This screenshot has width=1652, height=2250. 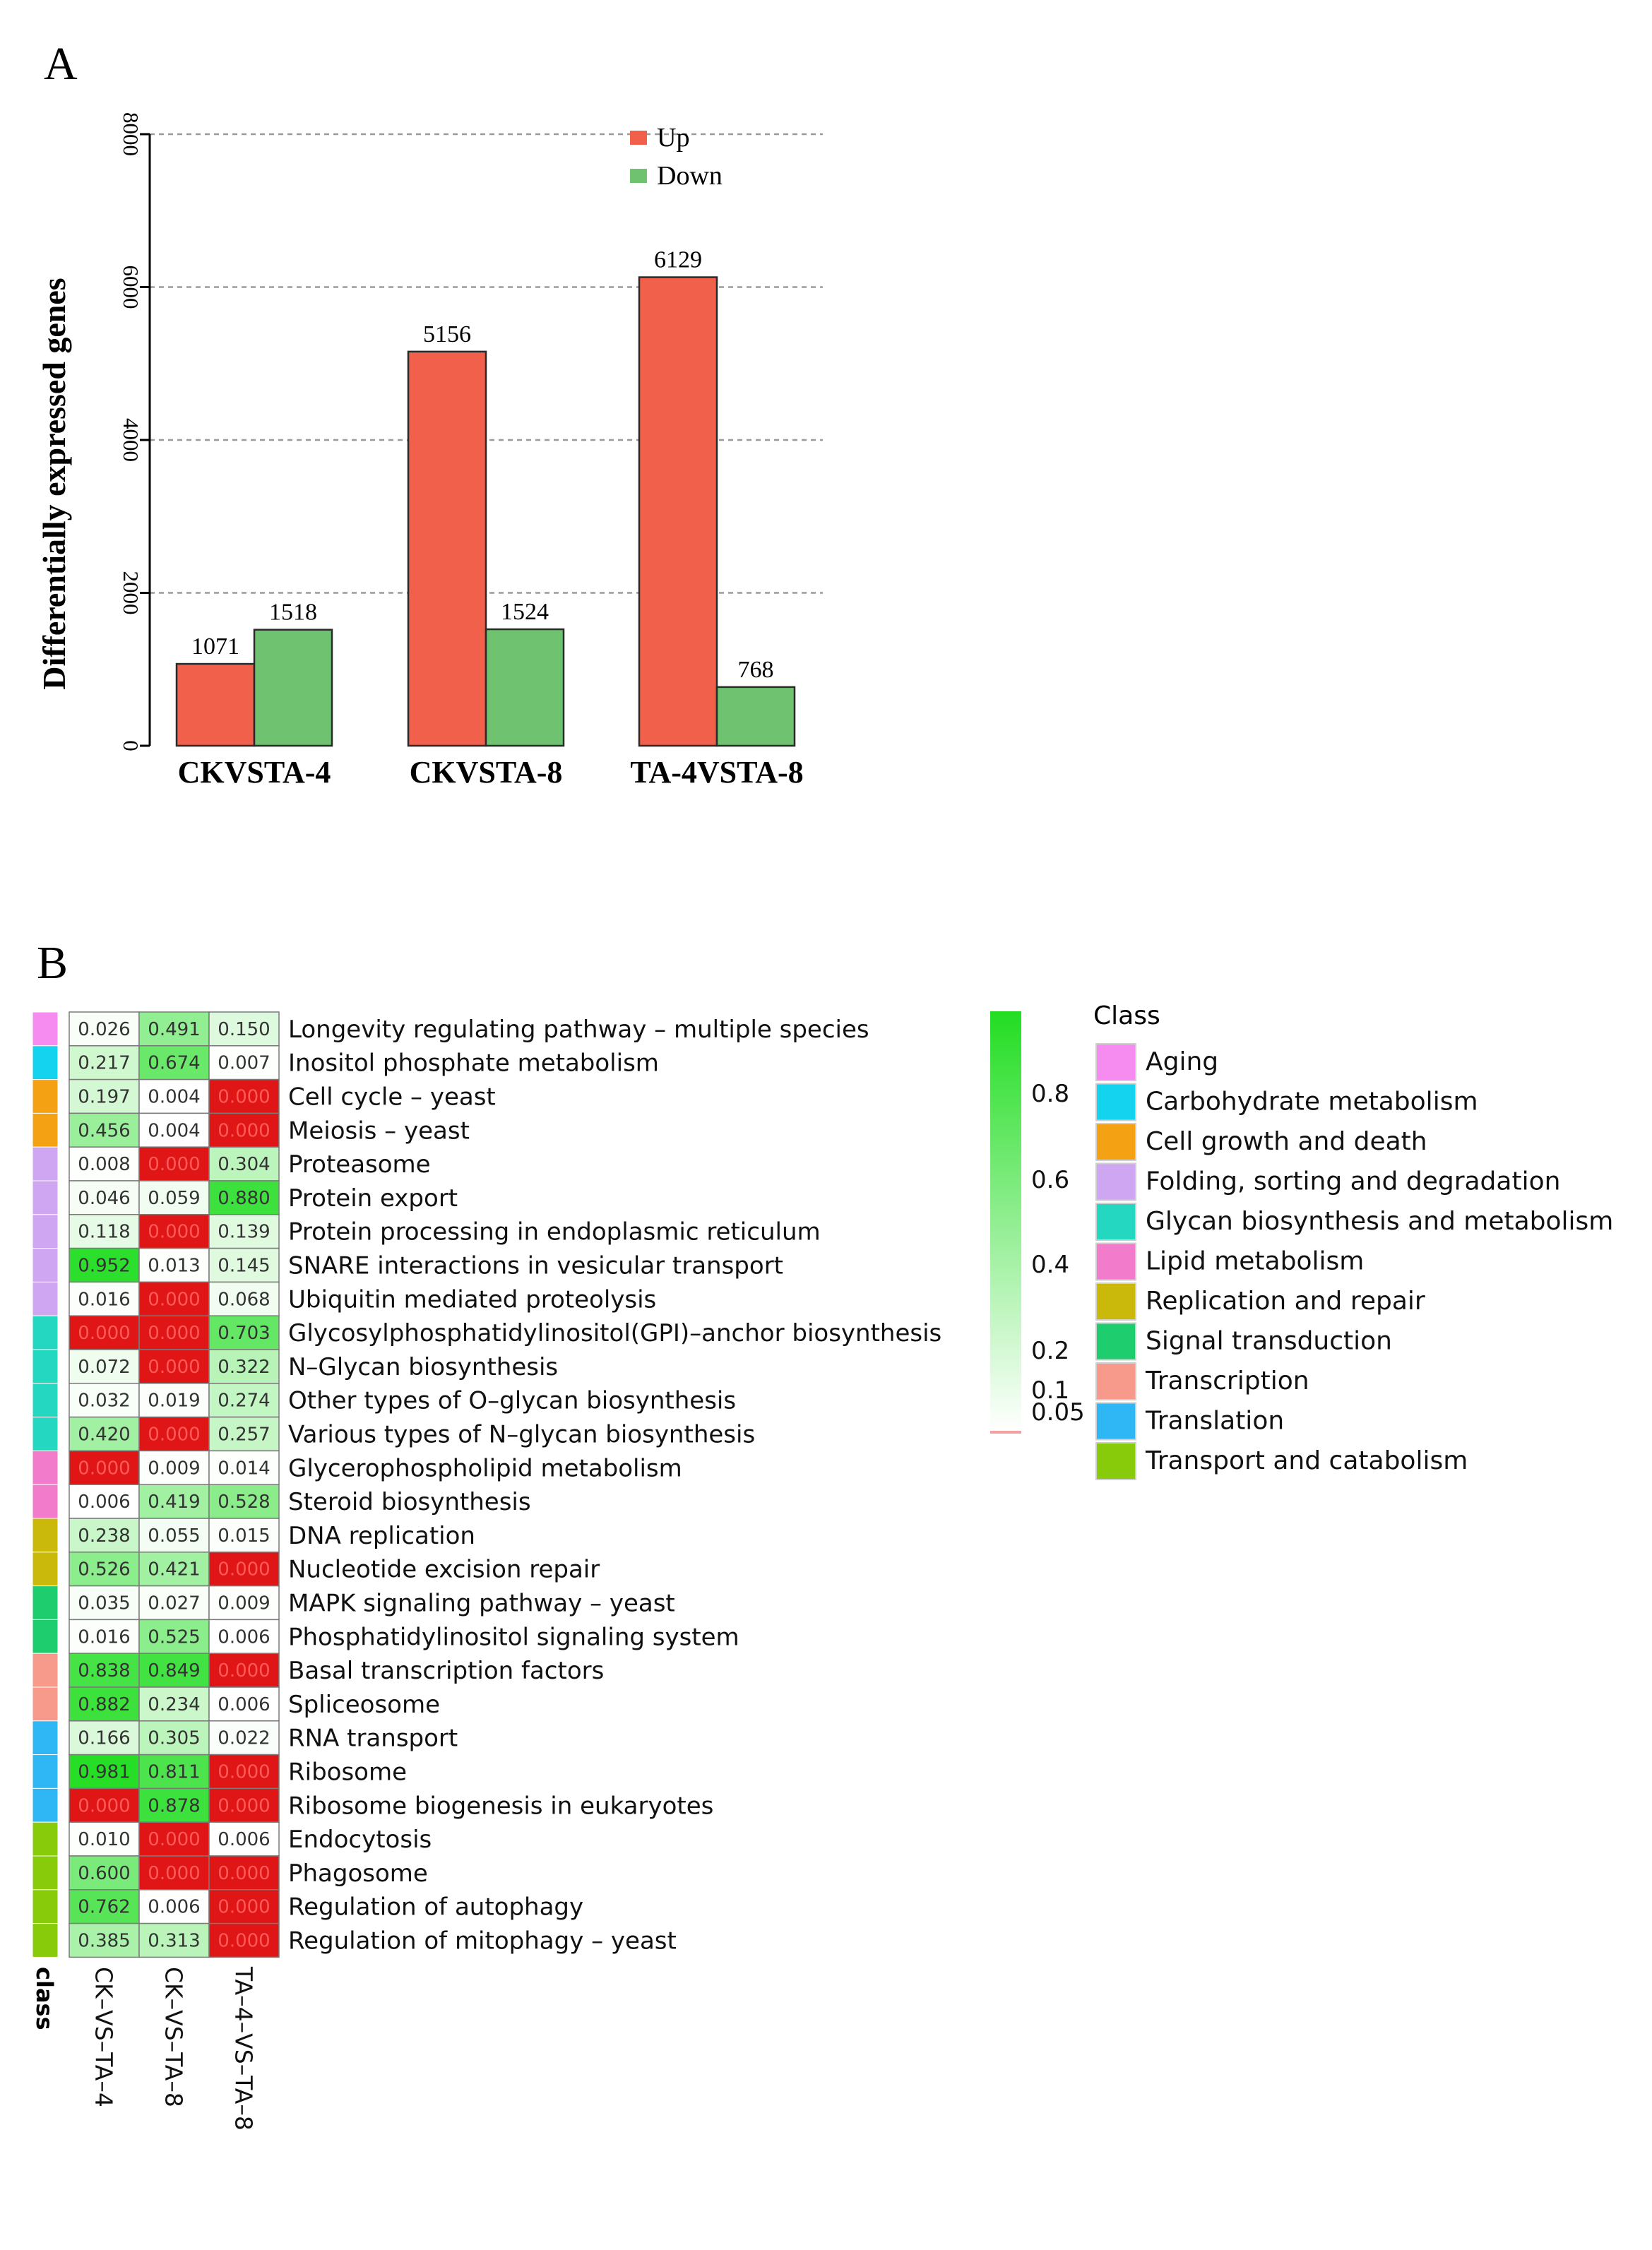 I want to click on pathway-label: MAPK signaling pathway – yeast, so click(x=482, y=1604).